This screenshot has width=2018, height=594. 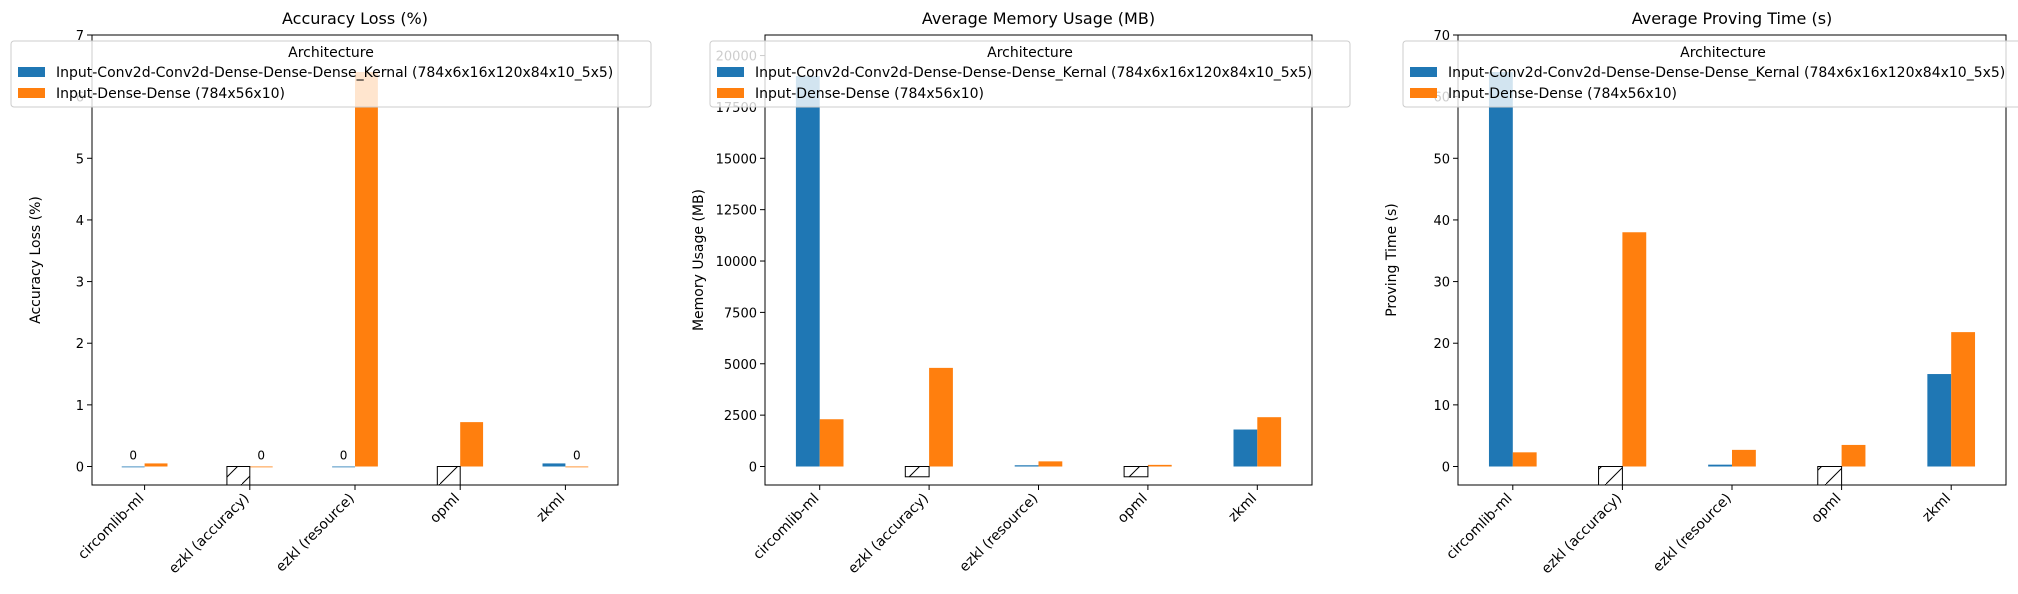 I want to click on y-tick-label: 5, so click(x=80, y=159).